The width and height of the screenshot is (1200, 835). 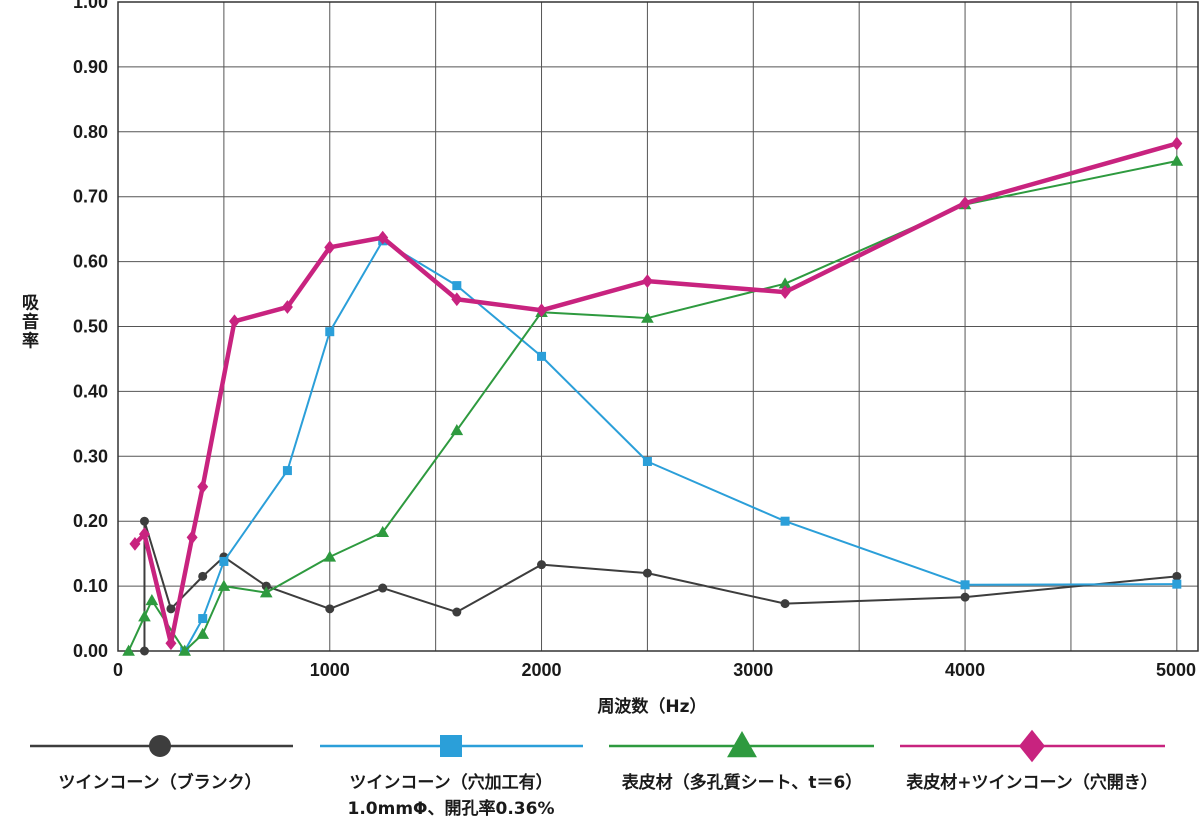 I want to click on y-axis-label: 吸音率, so click(x=28, y=322).